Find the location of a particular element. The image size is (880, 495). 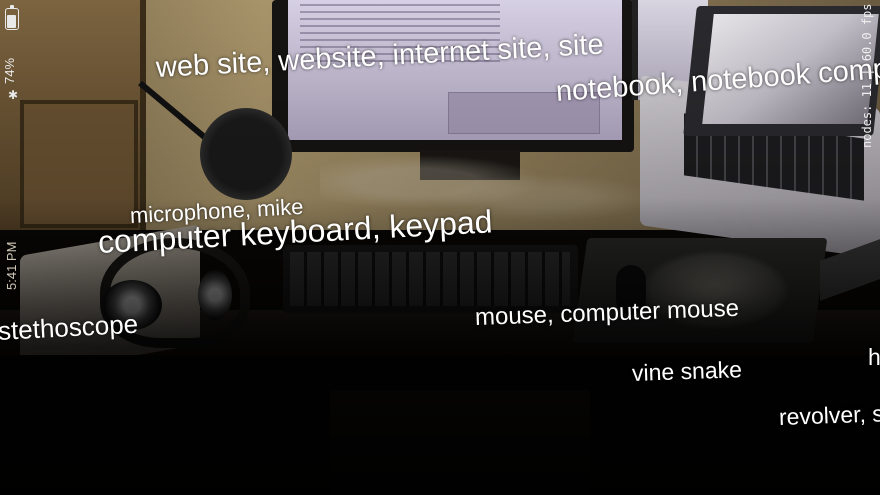

battery-percent: 74% is located at coordinates (9, 70).